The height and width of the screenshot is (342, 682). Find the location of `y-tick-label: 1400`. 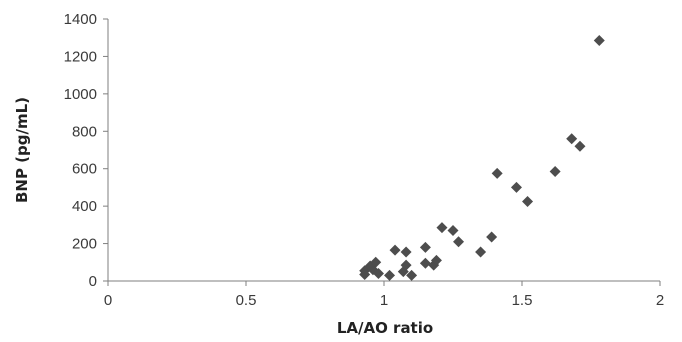

y-tick-label: 1400 is located at coordinates (80, 19).